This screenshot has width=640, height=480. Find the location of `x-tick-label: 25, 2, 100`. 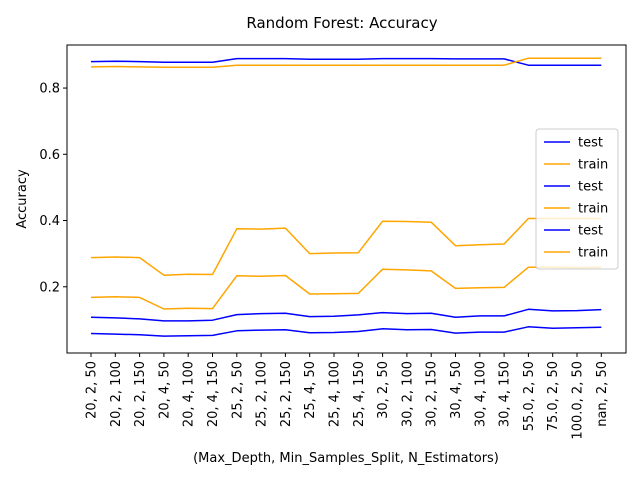

x-tick-label: 25, 2, 100 is located at coordinates (262, 394).